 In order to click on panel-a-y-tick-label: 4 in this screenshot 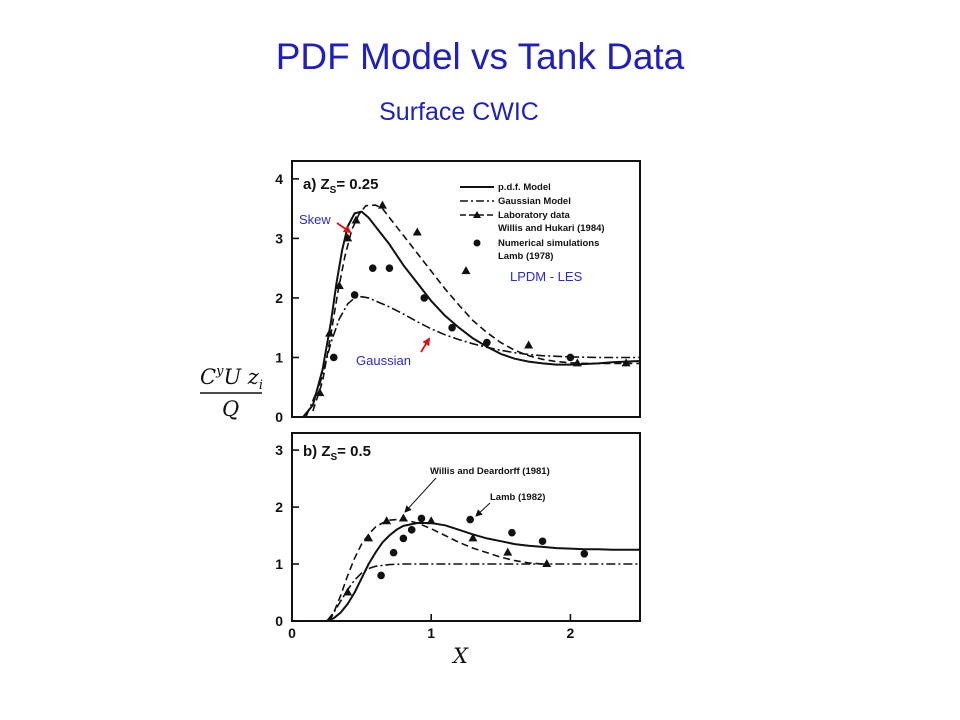, I will do `click(279, 179)`.